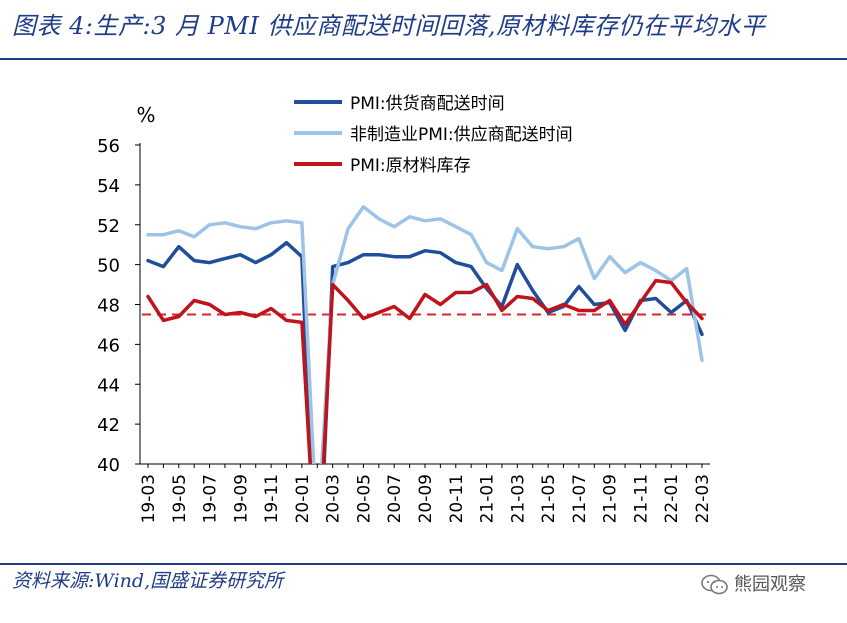 This screenshot has width=847, height=623. Describe the element at coordinates (488, 498) in the screenshot. I see `x-tick-label: 21-01` at that location.